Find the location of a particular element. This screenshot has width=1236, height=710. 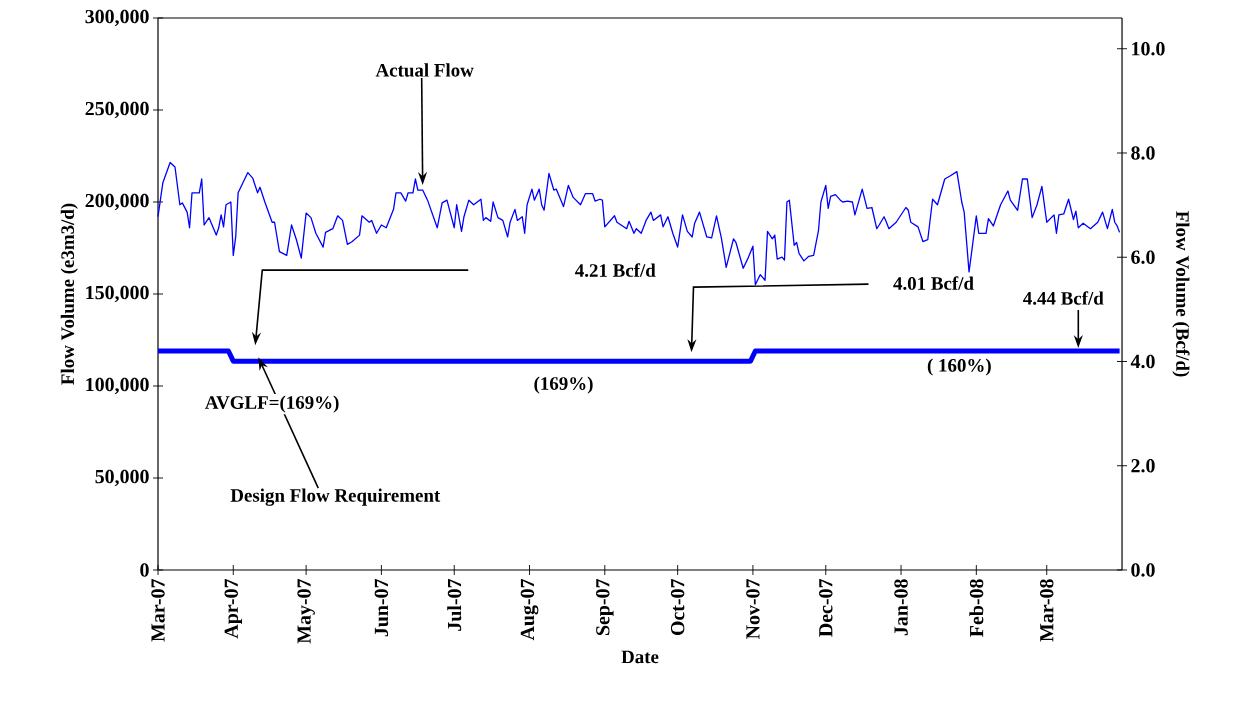

annotation: ( 160%) is located at coordinates (959, 367).